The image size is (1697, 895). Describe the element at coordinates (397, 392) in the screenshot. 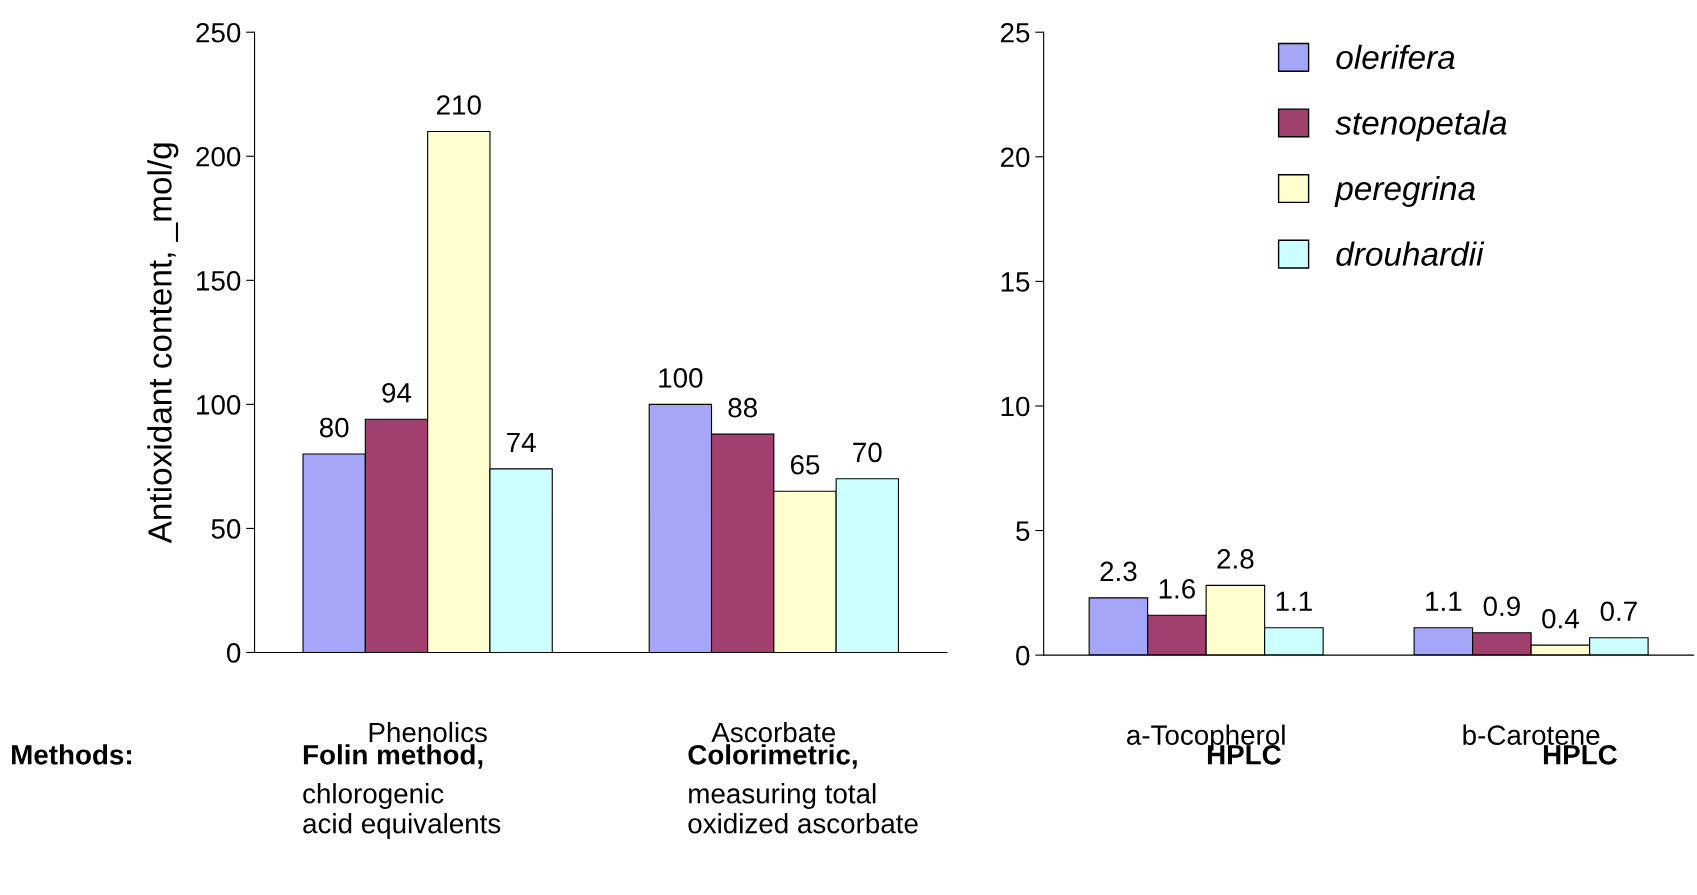

I see `data-label: 94` at that location.